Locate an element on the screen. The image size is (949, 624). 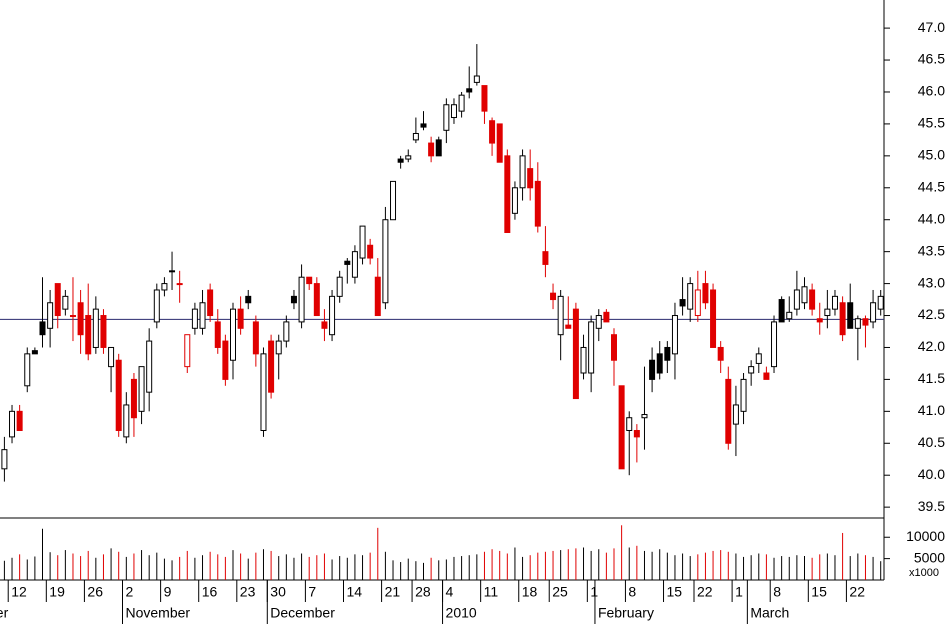
x-tick-label: 16 is located at coordinates (210, 592).